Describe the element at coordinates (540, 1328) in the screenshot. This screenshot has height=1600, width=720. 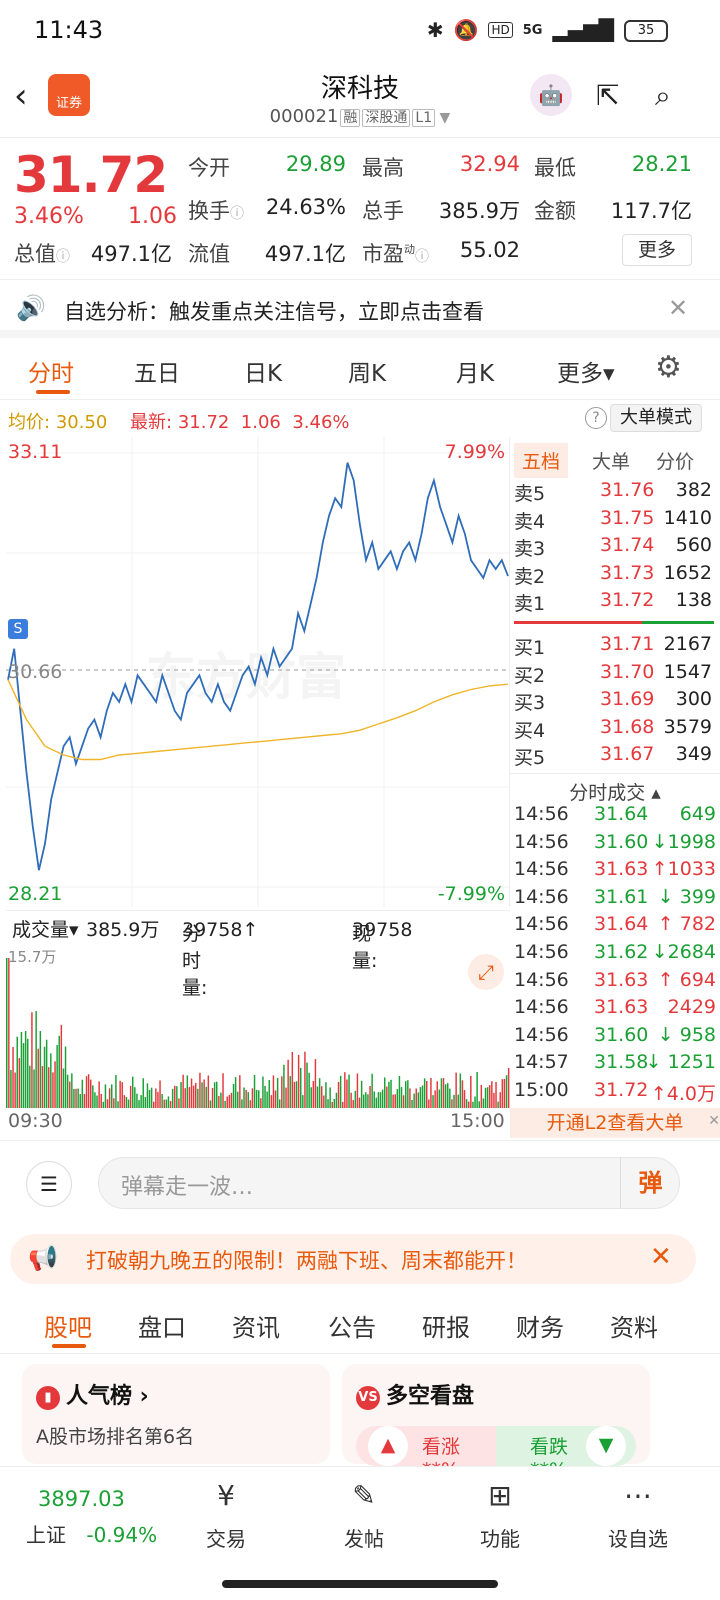
I see `tab-financials: 财务` at that location.